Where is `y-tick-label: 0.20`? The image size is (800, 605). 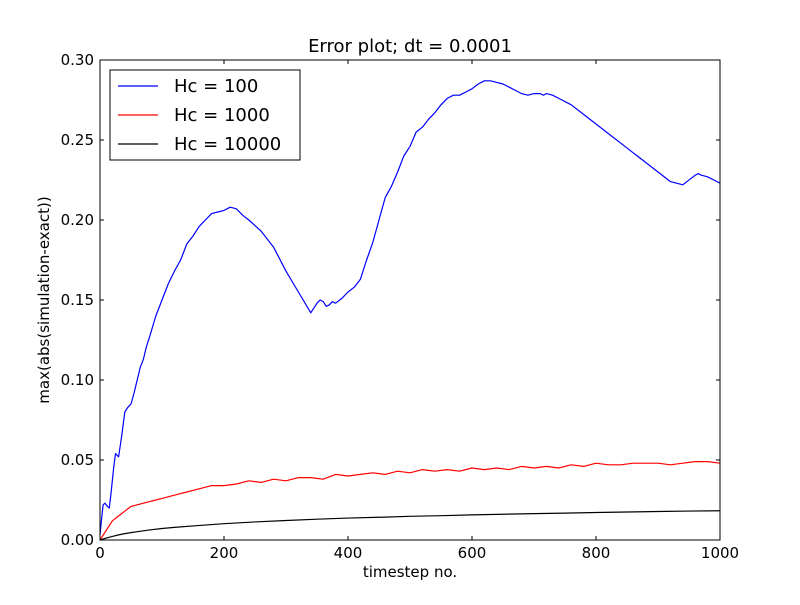 y-tick-label: 0.20 is located at coordinates (77, 220).